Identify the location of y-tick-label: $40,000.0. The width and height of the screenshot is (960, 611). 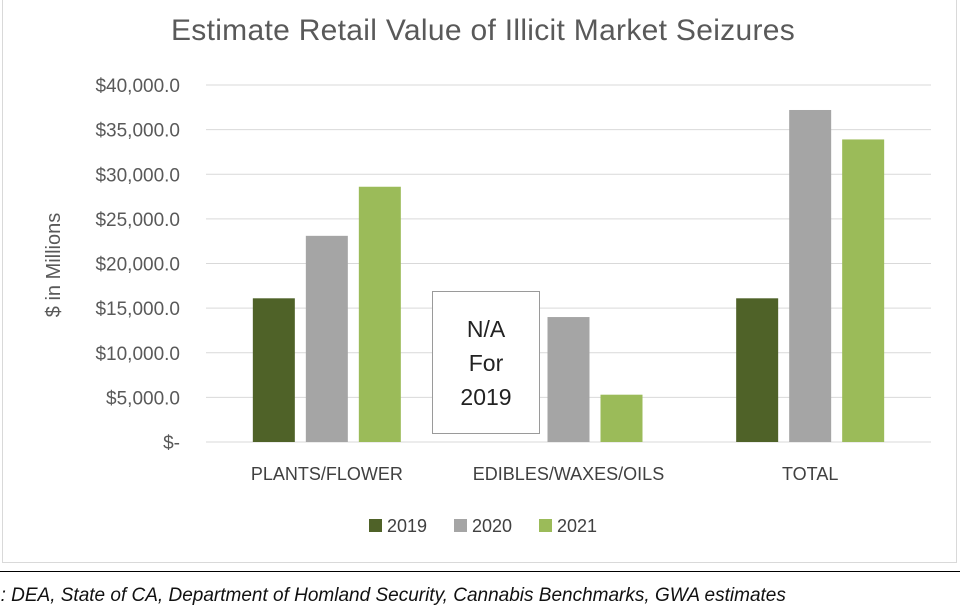
(137, 86).